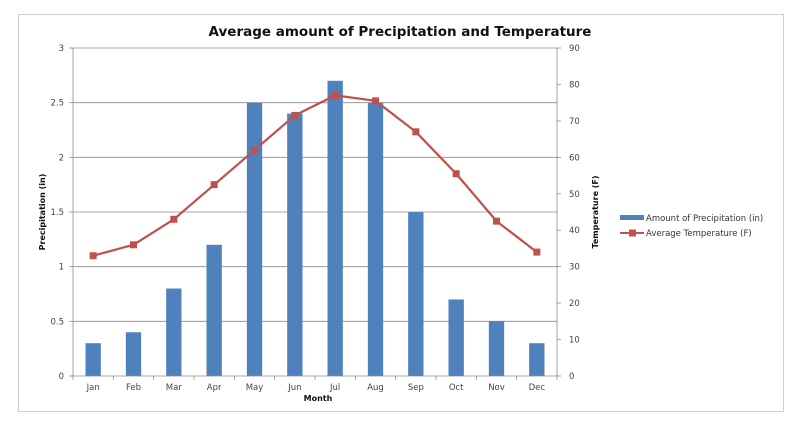 Image resolution: width=795 pixels, height=433 pixels. What do you see at coordinates (93, 388) in the screenshot?
I see `x-tick-label: Jan` at bounding box center [93, 388].